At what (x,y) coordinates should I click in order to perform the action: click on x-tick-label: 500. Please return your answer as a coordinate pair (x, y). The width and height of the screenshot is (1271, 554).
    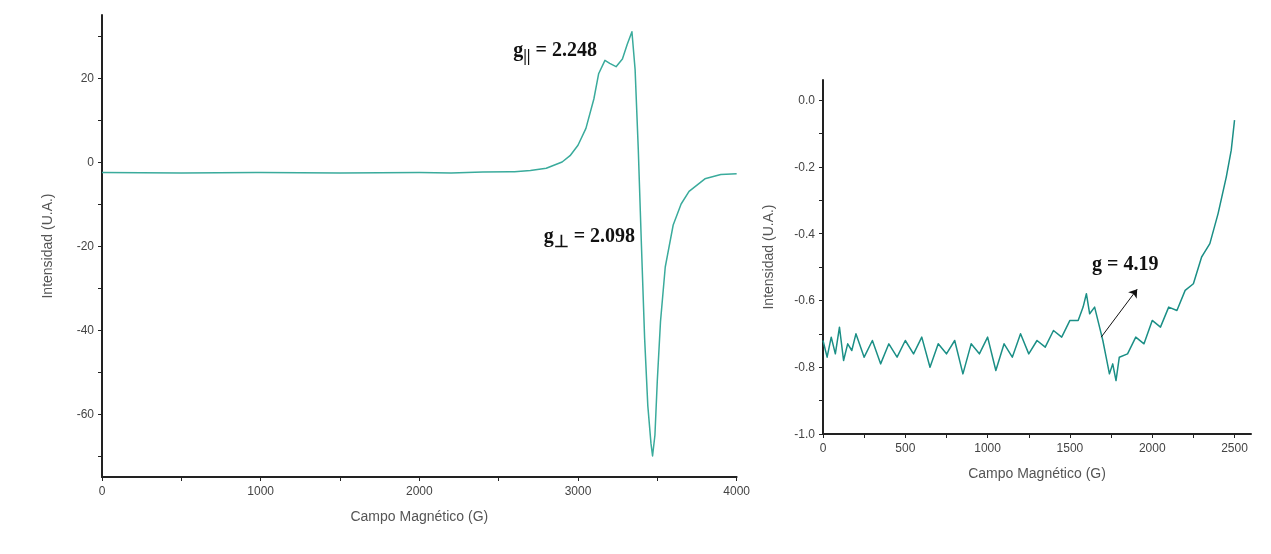
    Looking at the image, I should click on (905, 448).